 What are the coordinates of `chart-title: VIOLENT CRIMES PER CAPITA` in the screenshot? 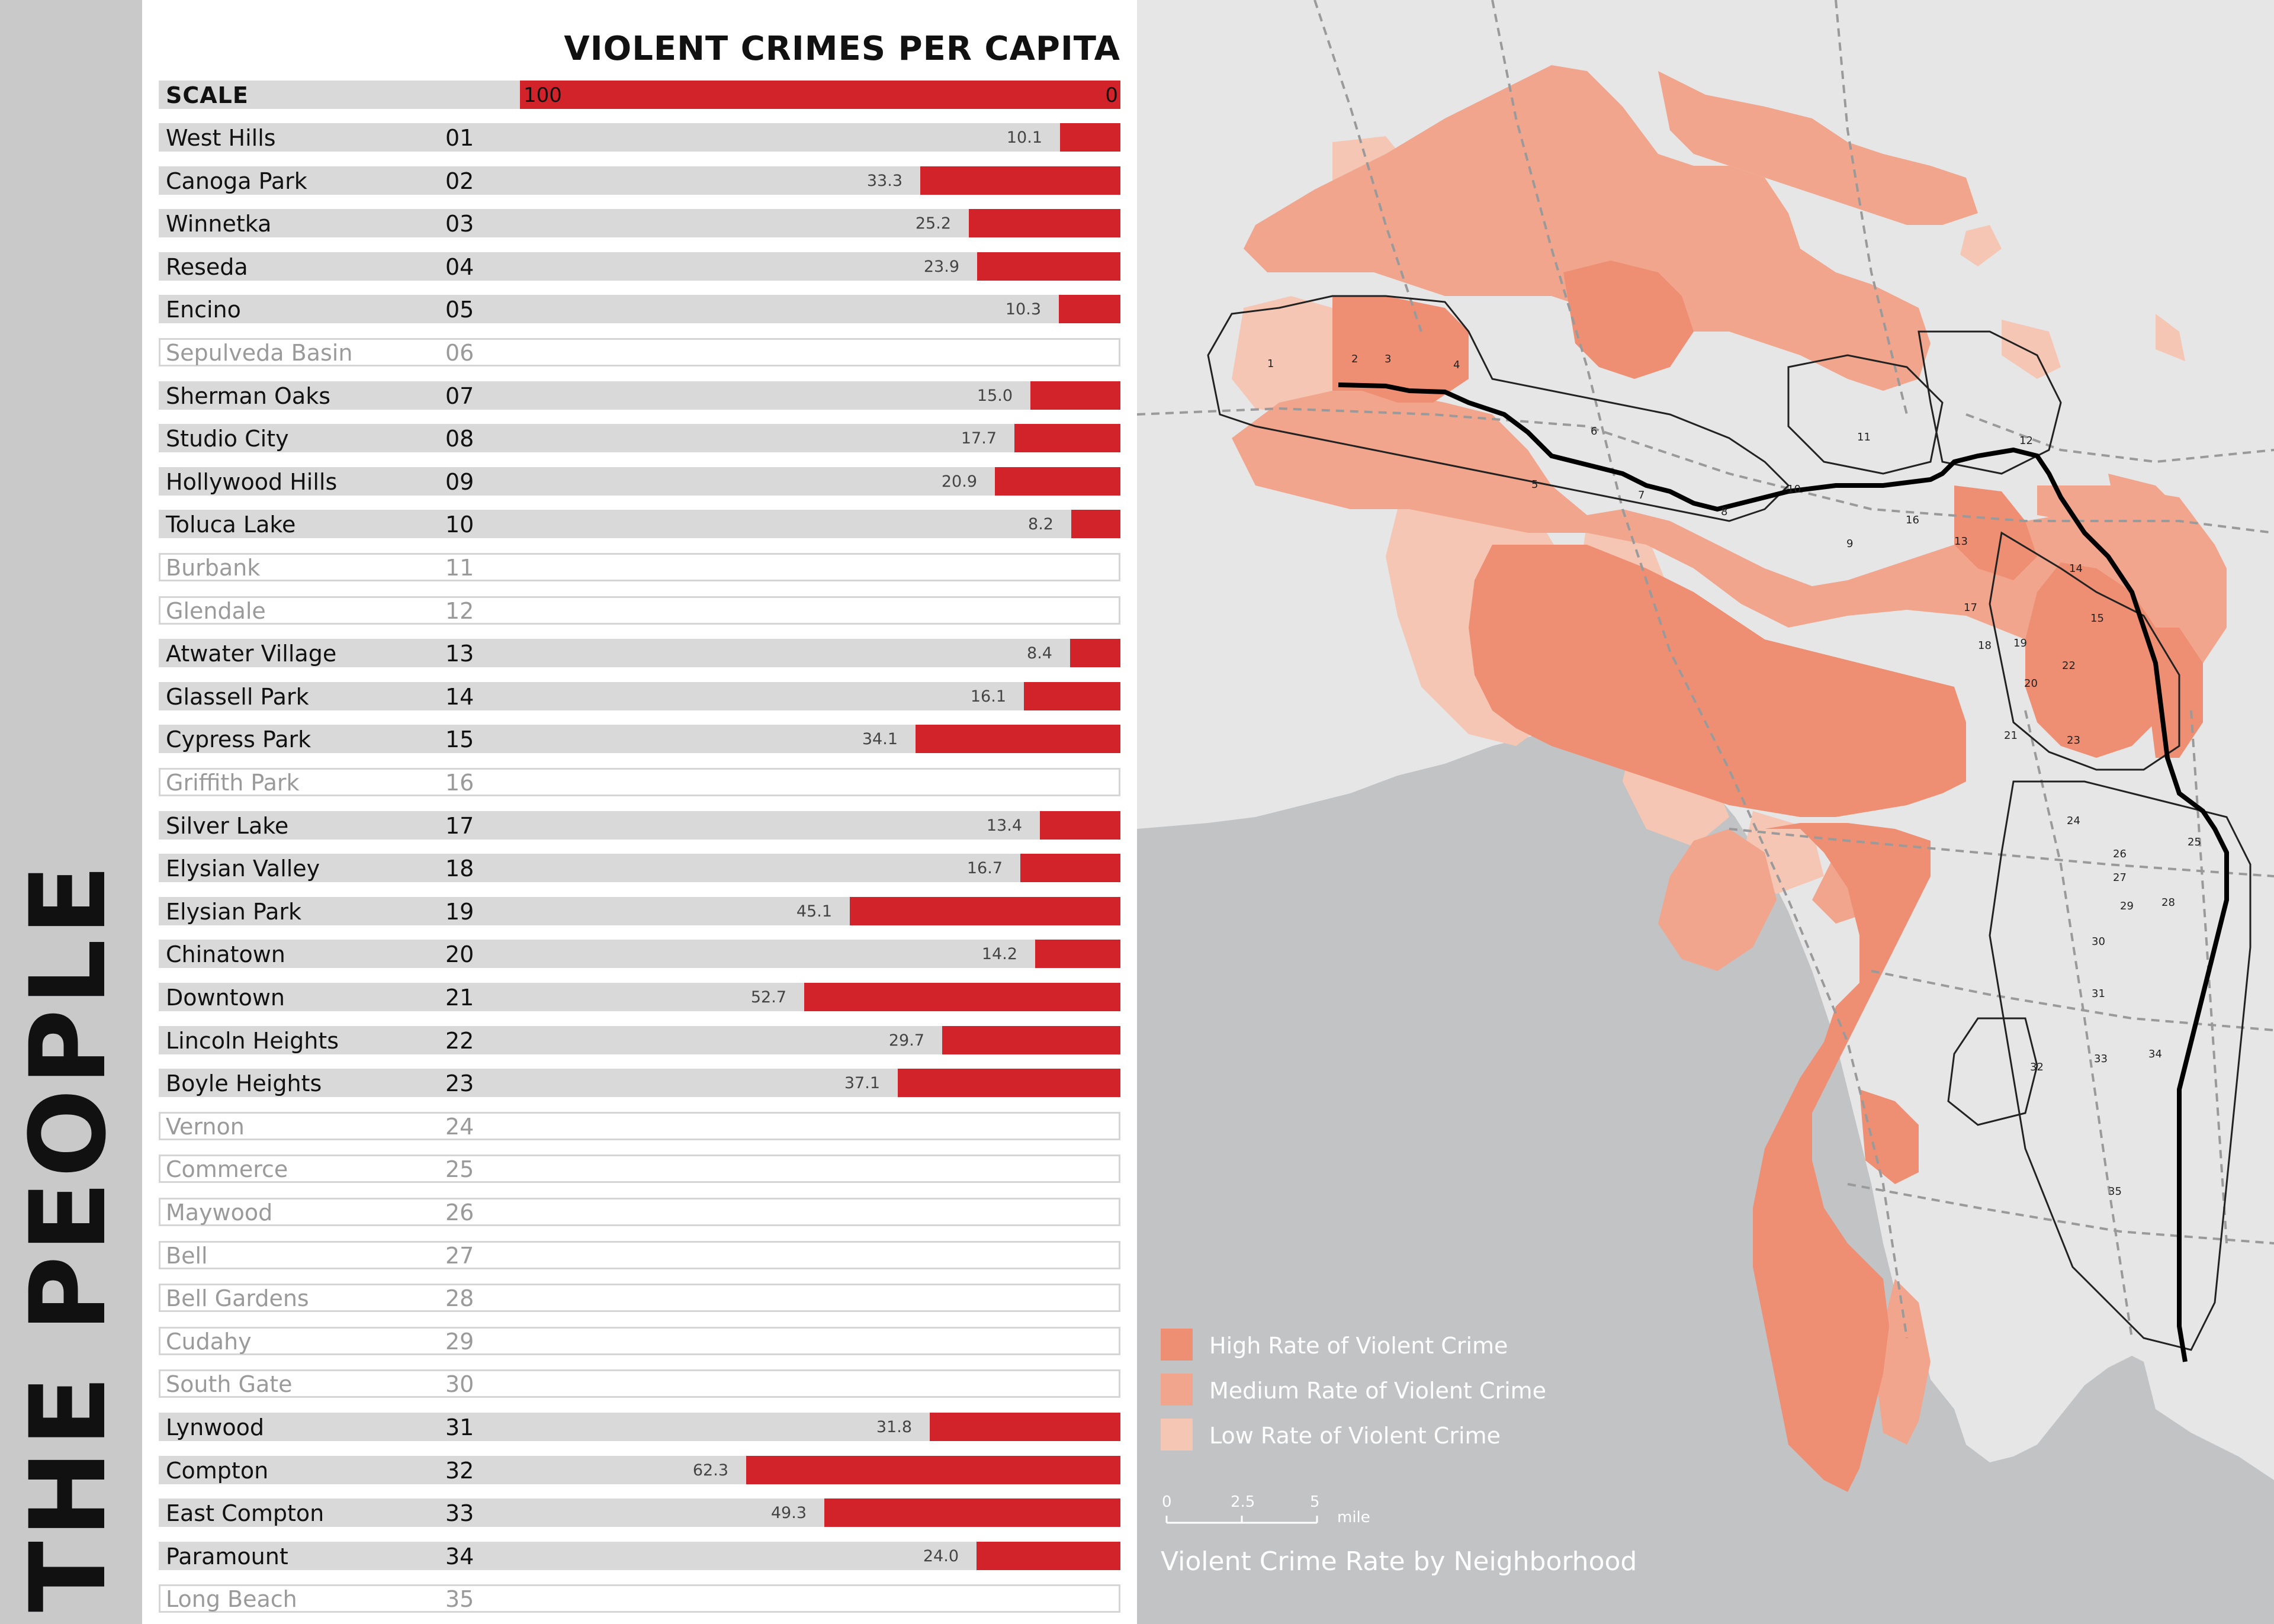 It's located at (842, 49).